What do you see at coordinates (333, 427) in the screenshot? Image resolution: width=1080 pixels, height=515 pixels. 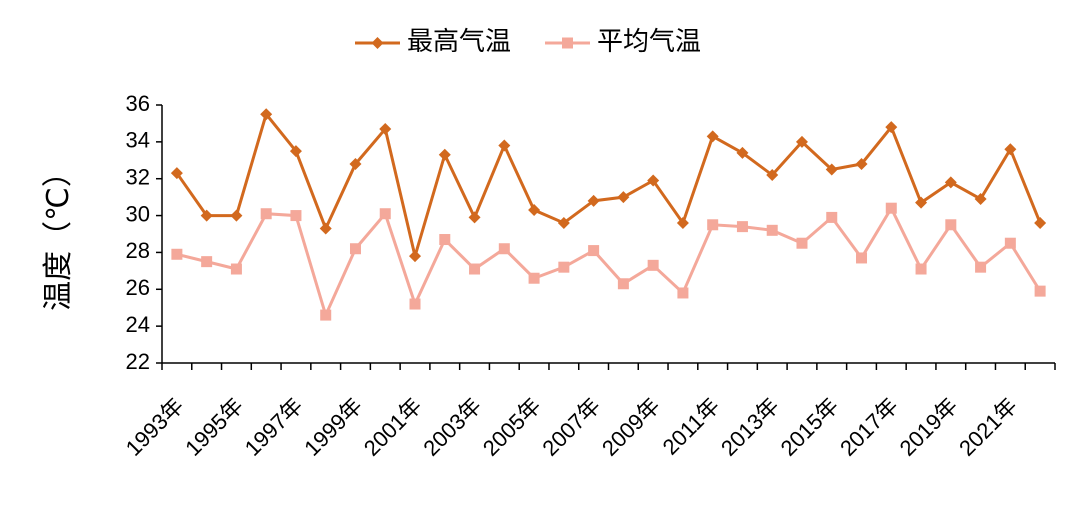 I see `x-tick-label: 1999年` at bounding box center [333, 427].